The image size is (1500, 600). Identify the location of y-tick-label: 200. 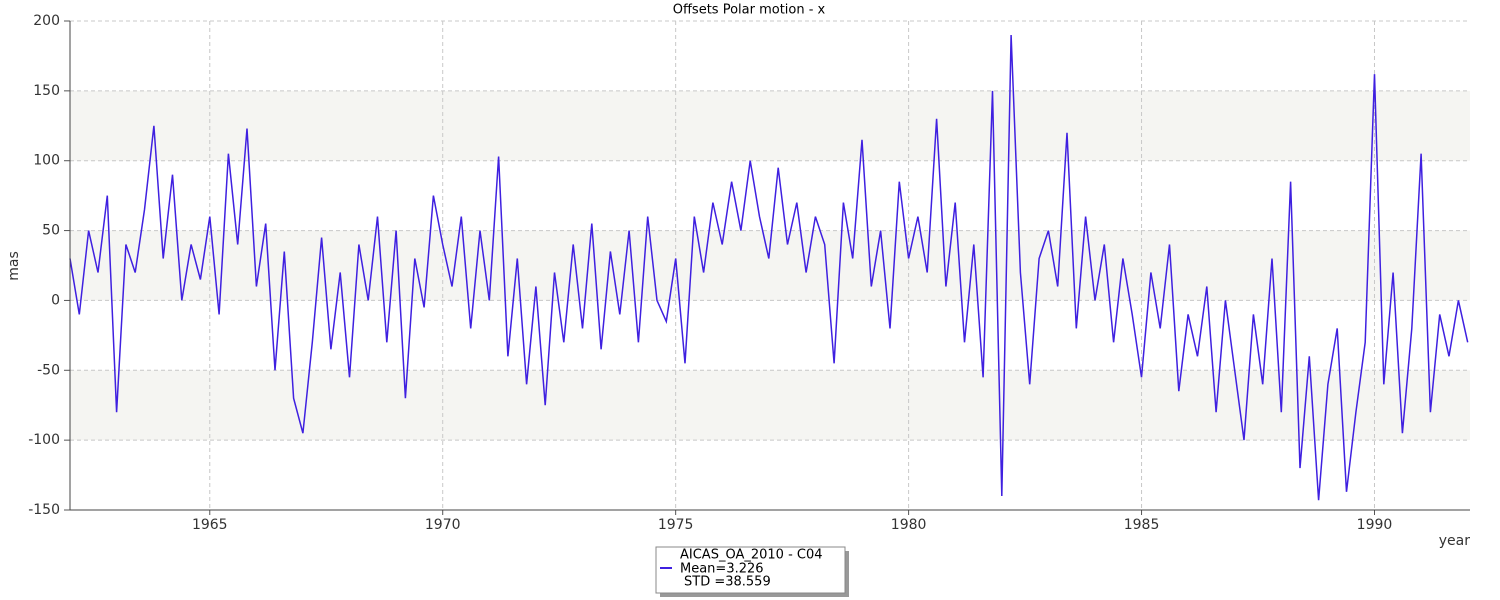
(46, 21).